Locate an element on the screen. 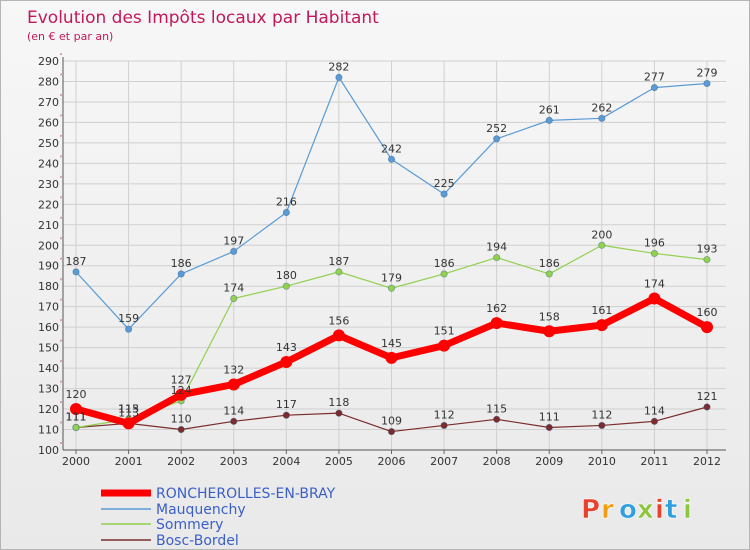  y-tick-label: 170 is located at coordinates (48, 307).